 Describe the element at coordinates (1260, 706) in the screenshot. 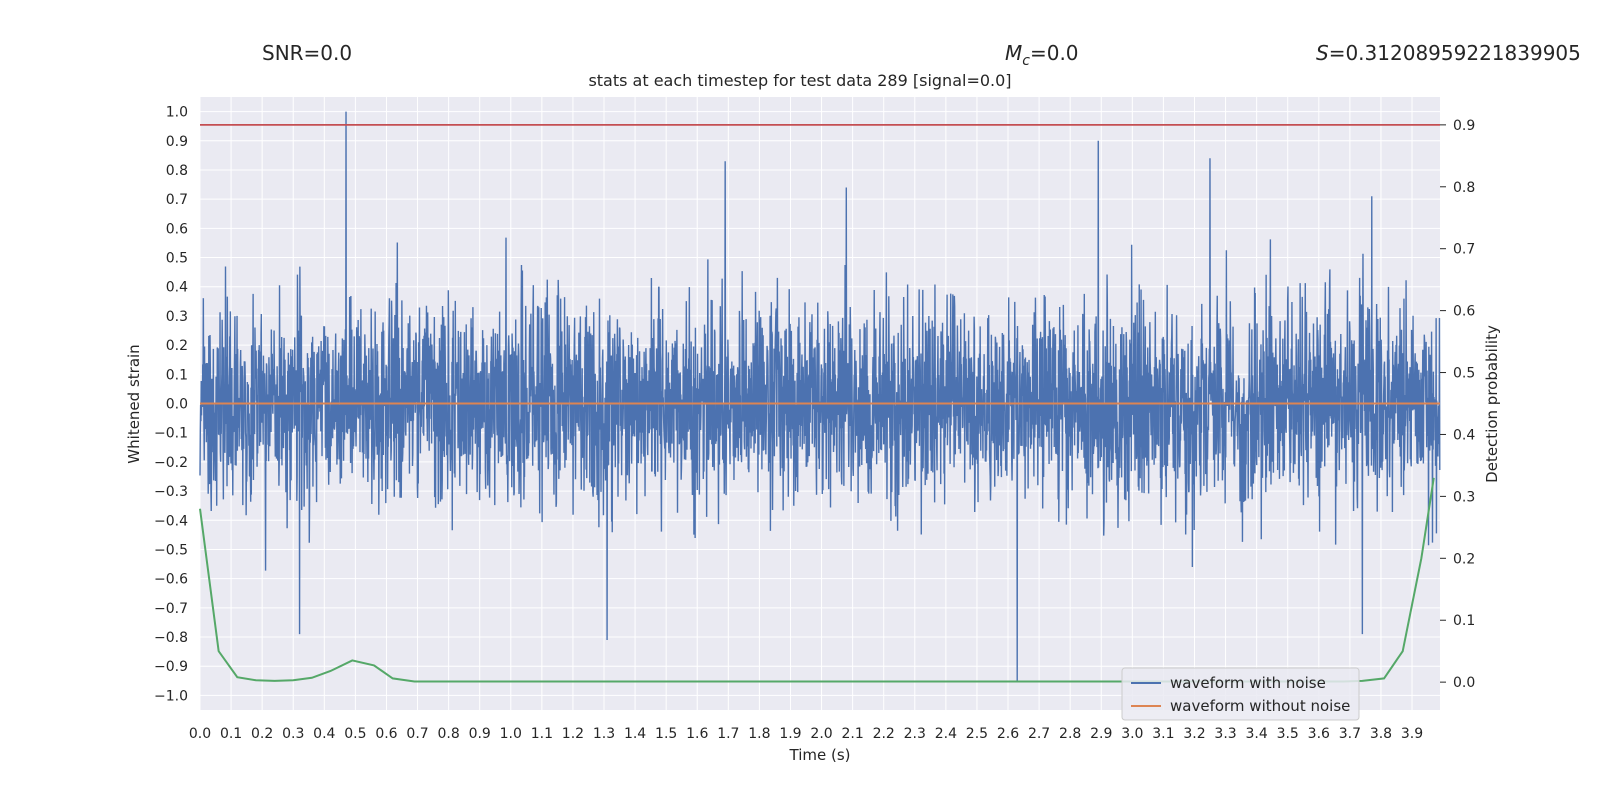

I see `legend-label-clean: waveform without noise` at that location.